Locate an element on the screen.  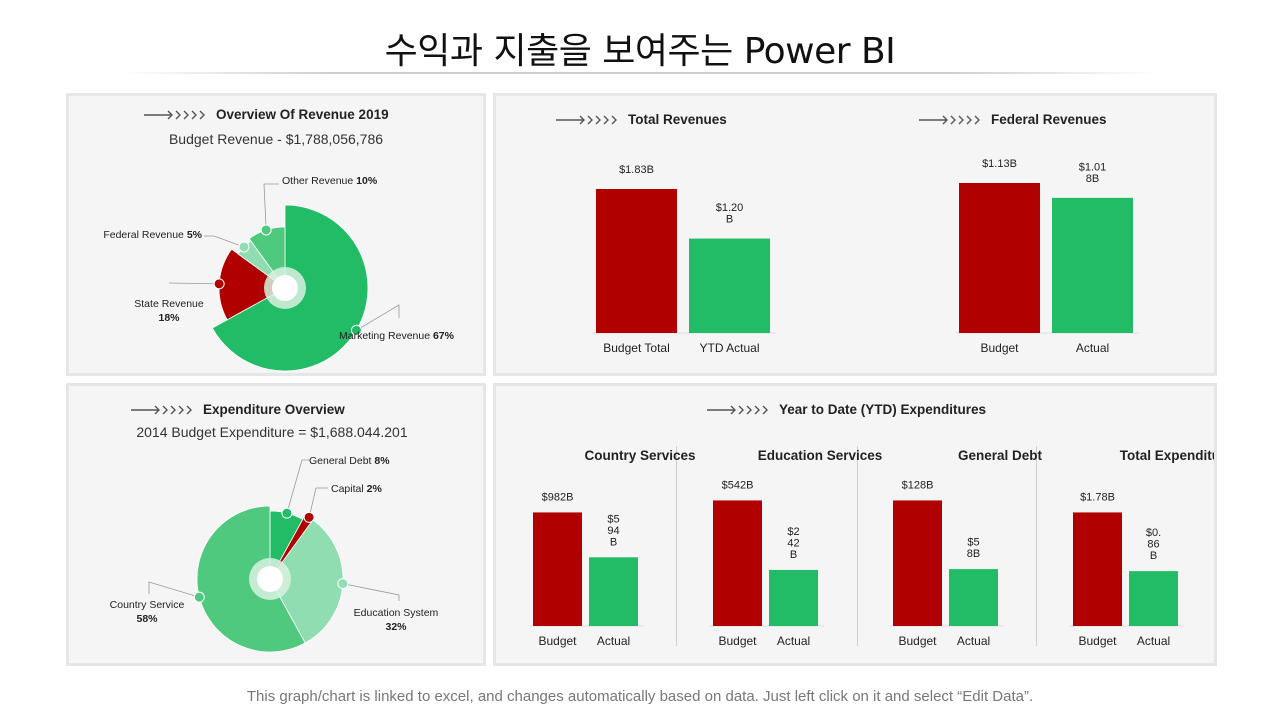
expenditure-overview-subtitle: 2014 Budget Expenditure = $1,688.044.201 is located at coordinates (272, 432).